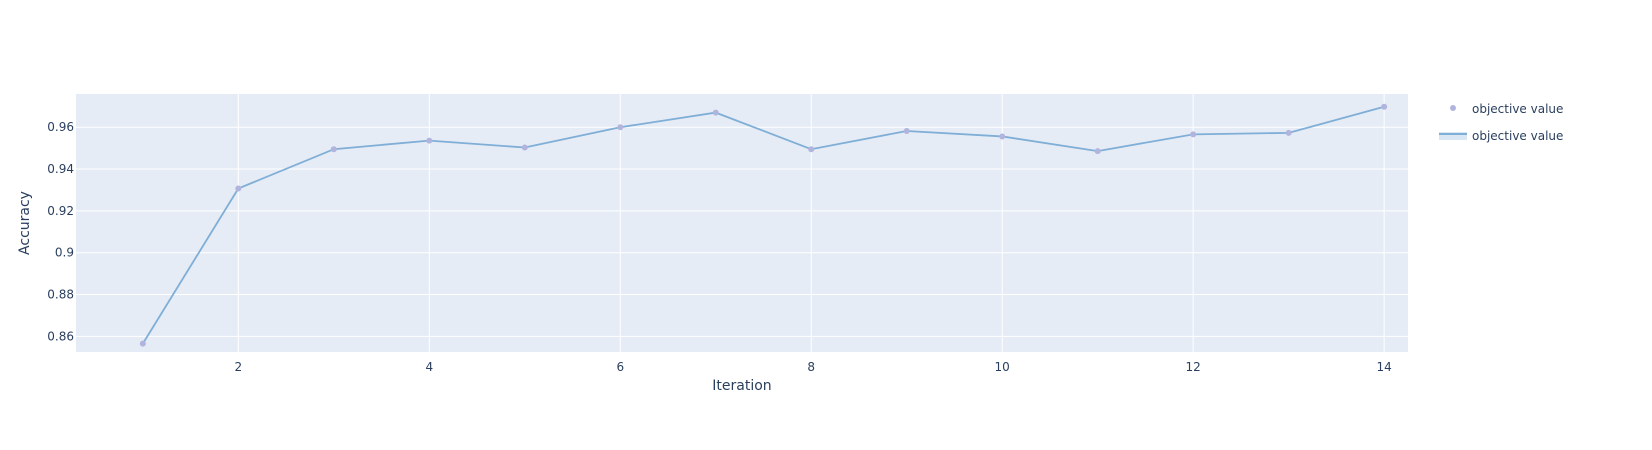 Image resolution: width=1652 pixels, height=450 pixels. What do you see at coordinates (811, 367) in the screenshot?
I see `x-tick-label: 8` at bounding box center [811, 367].